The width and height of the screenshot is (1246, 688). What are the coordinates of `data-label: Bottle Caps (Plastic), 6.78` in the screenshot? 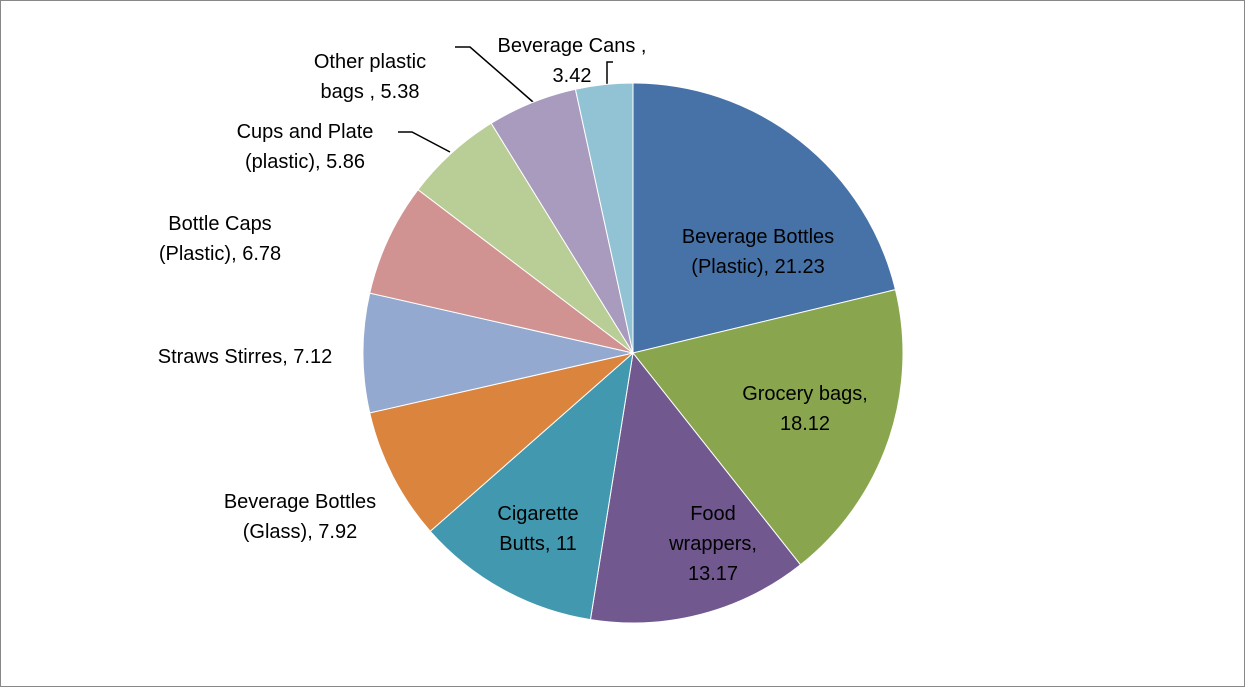 It's located at (220, 239).